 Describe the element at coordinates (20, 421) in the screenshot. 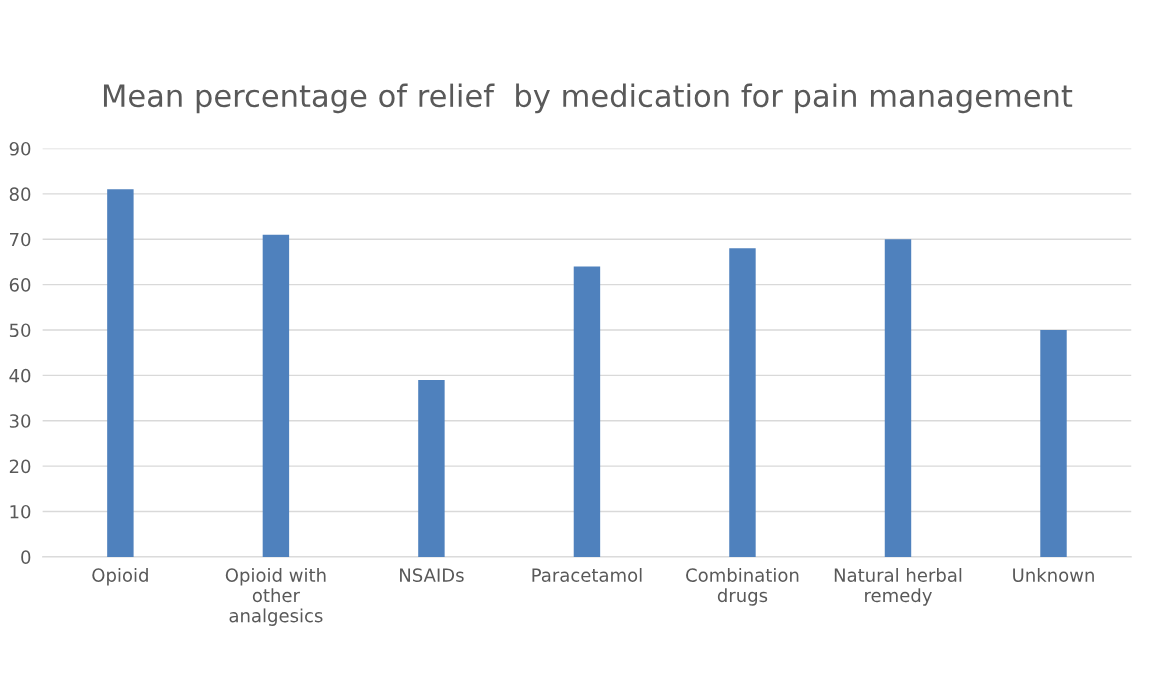

I see `y-tick-label: 30` at that location.